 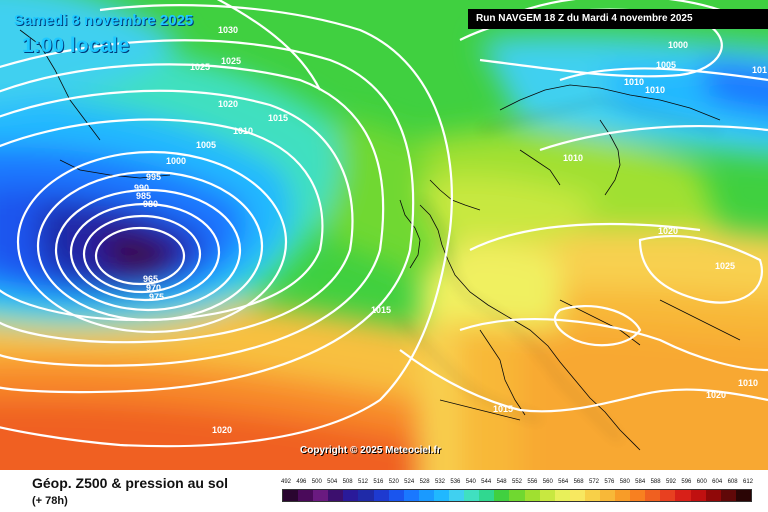 What do you see at coordinates (286, 482) in the screenshot?
I see `scale-label: 492` at bounding box center [286, 482].